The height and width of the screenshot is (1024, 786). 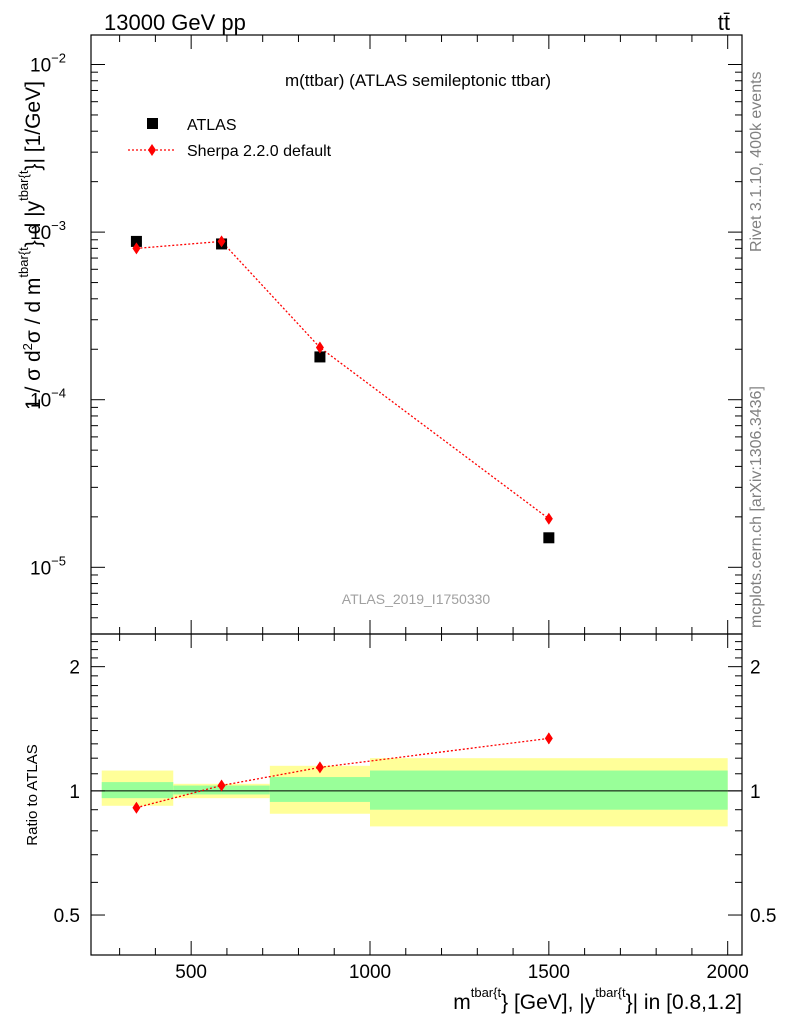 What do you see at coordinates (756, 161) in the screenshot?
I see `rivet-label: Rivet 3.1.10, 400k events` at bounding box center [756, 161].